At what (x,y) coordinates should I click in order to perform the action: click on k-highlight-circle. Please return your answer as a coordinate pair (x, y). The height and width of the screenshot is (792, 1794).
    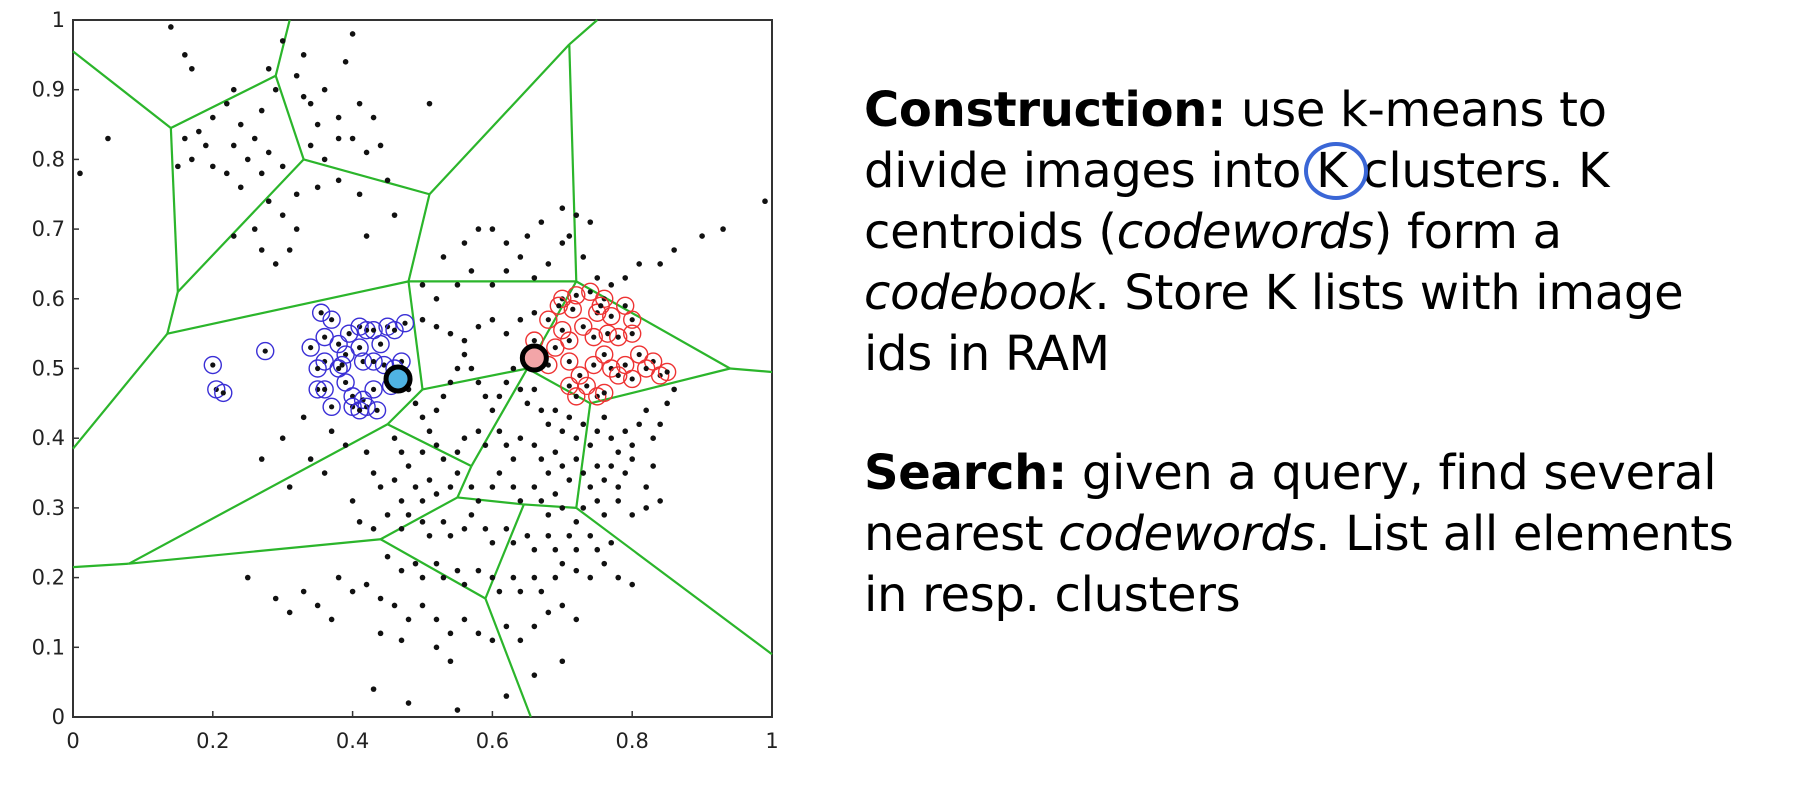
    Looking at the image, I should click on (1336, 171).